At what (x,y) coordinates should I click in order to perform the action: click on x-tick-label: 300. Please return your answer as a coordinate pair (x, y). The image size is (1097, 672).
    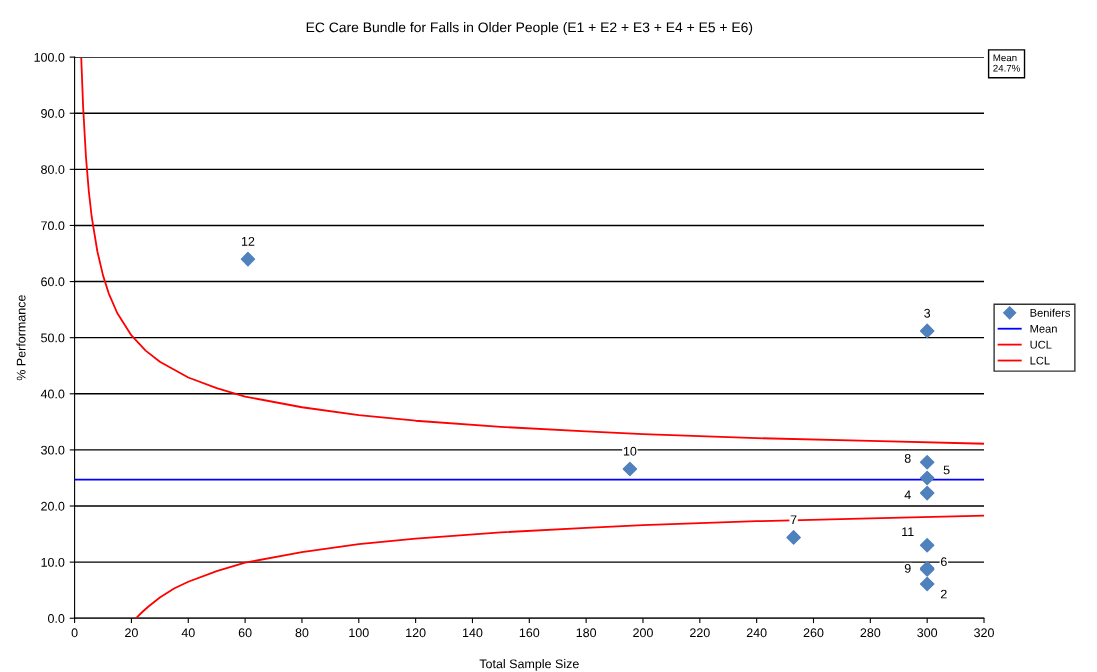
    Looking at the image, I should click on (927, 633).